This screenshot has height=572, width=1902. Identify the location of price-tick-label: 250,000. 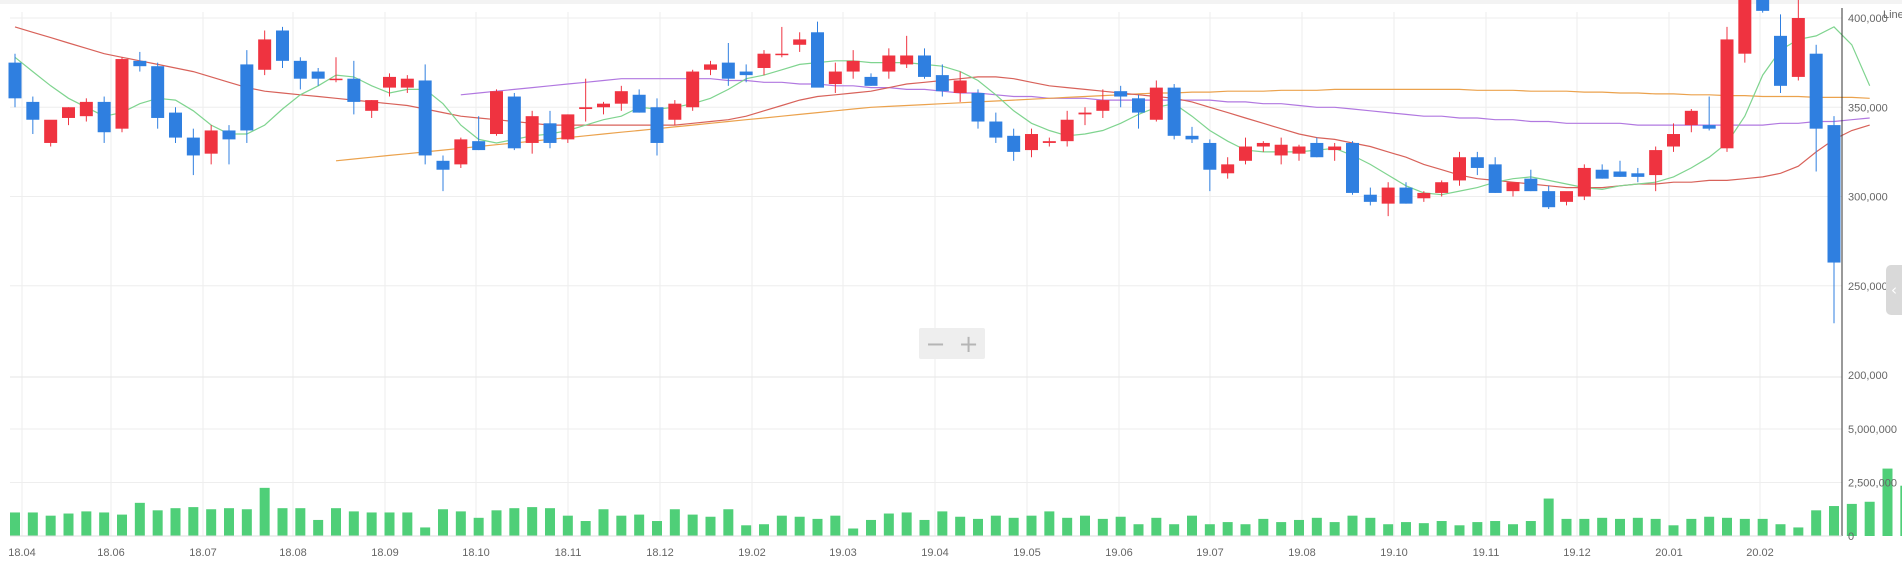
(1868, 287).